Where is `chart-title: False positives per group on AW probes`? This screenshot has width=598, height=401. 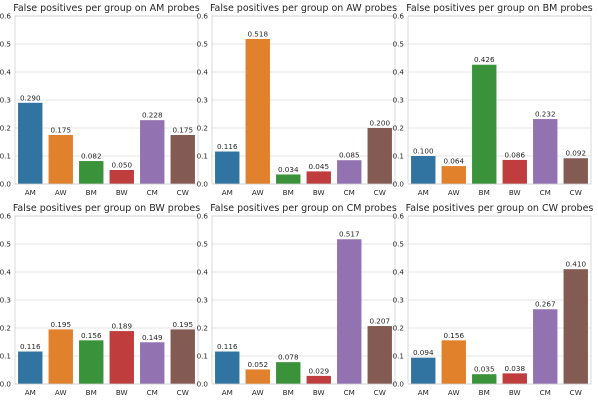 chart-title: False positives per group on AW probes is located at coordinates (303, 8).